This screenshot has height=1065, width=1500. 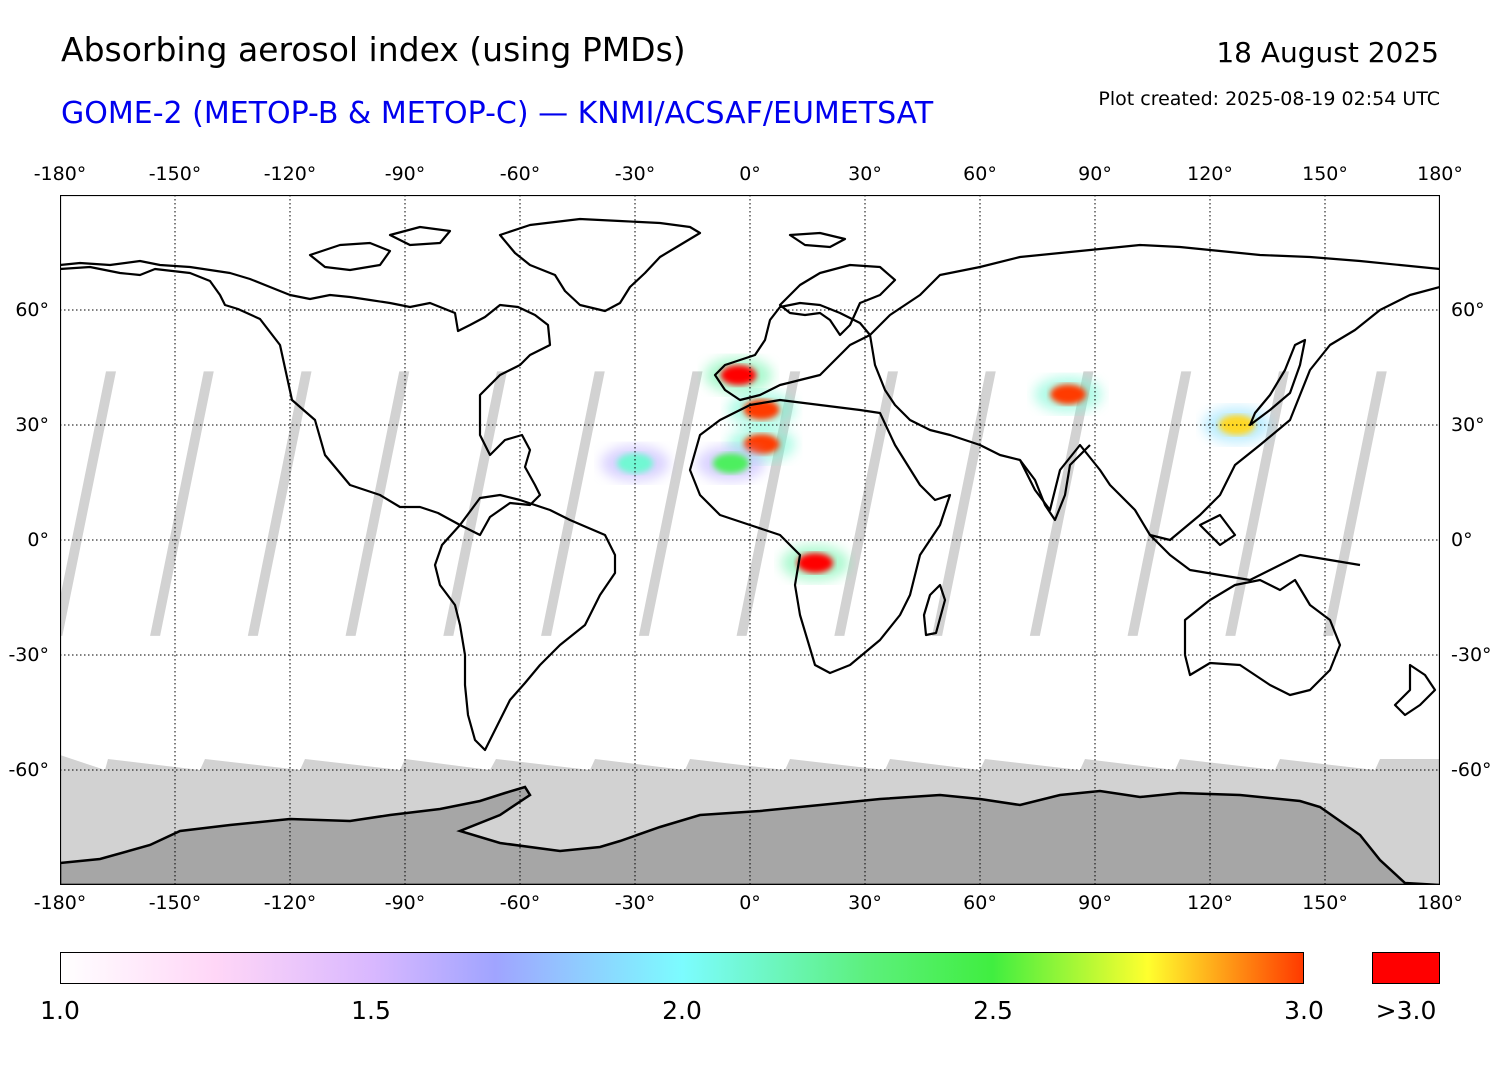 What do you see at coordinates (682, 968) in the screenshot?
I see `colorbar-gradient` at bounding box center [682, 968].